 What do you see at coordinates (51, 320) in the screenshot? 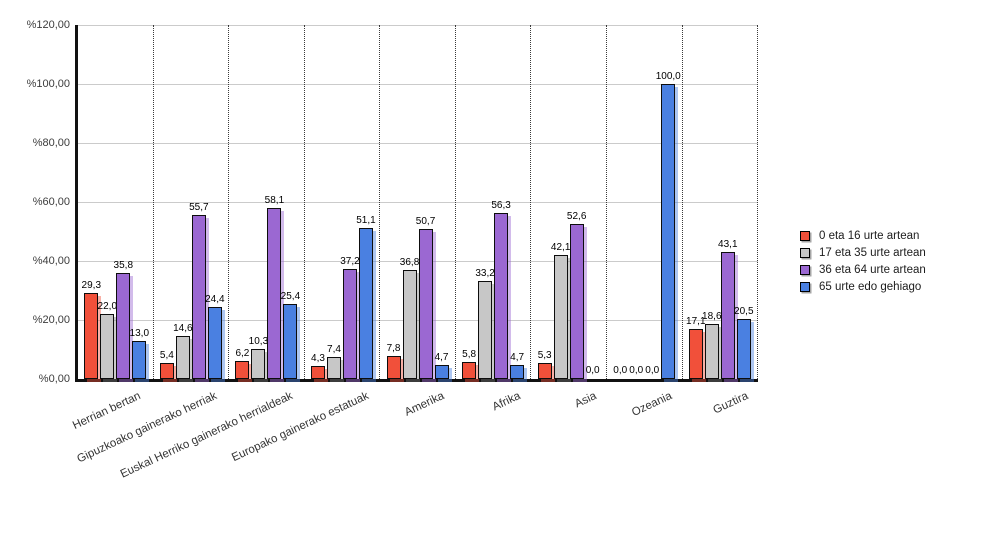
I see `y-axis-tick-label: %20,00` at bounding box center [51, 320].